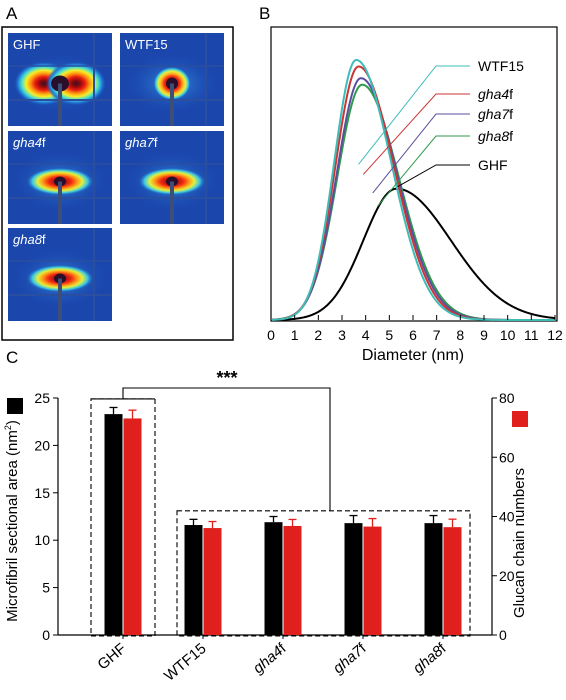 The height and width of the screenshot is (700, 566). Describe the element at coordinates (350, 659) in the screenshot. I see `category-label: gha7f` at that location.